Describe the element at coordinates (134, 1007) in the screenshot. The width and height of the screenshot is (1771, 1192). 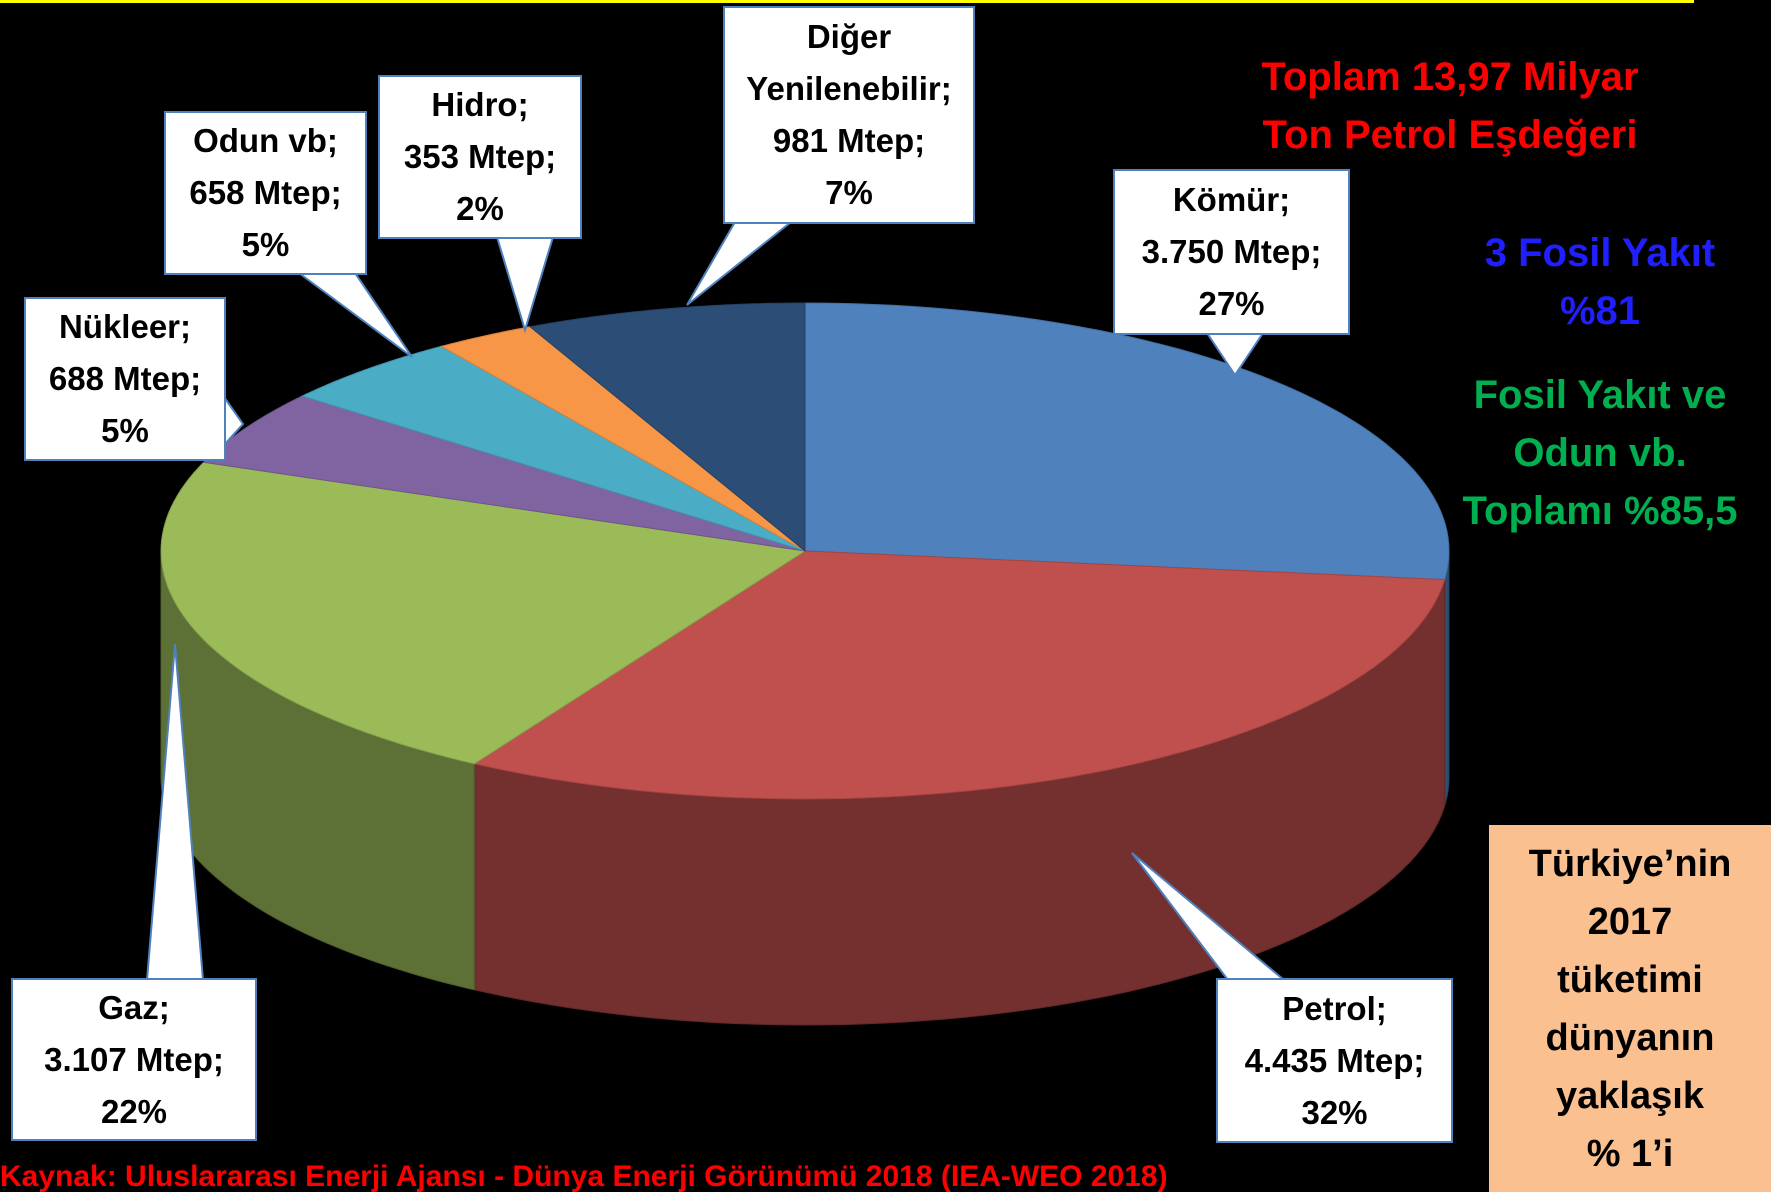
I see `category-label: Gaz;` at that location.